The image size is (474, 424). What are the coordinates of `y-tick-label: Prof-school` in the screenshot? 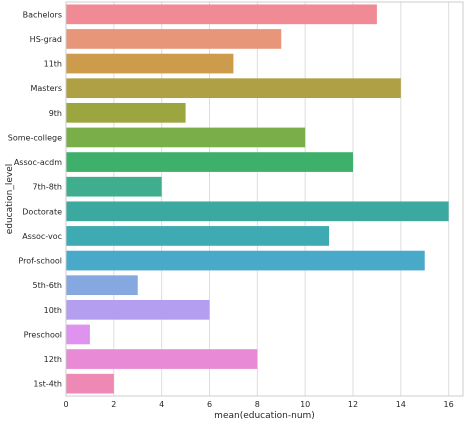 It's located at (40, 261).